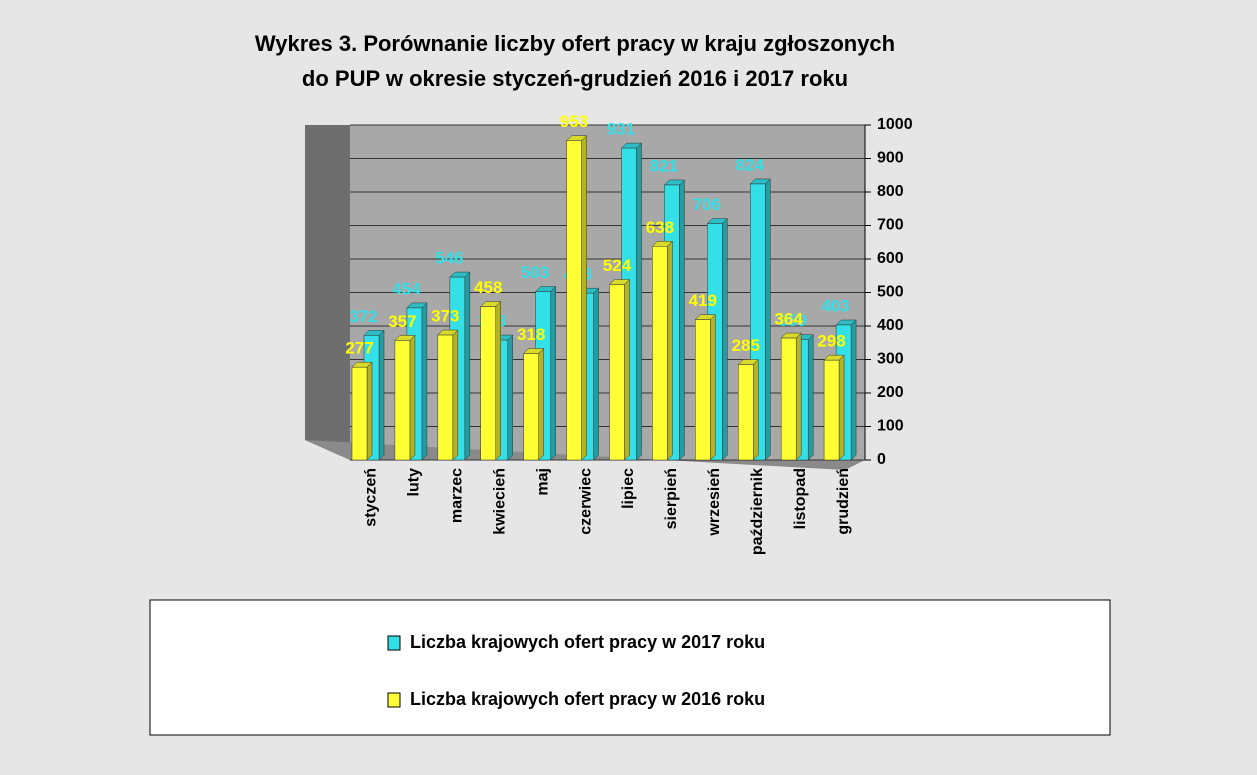 This screenshot has width=1257, height=775. Describe the element at coordinates (890, 292) in the screenshot. I see `y-tick-label: 500` at that location.